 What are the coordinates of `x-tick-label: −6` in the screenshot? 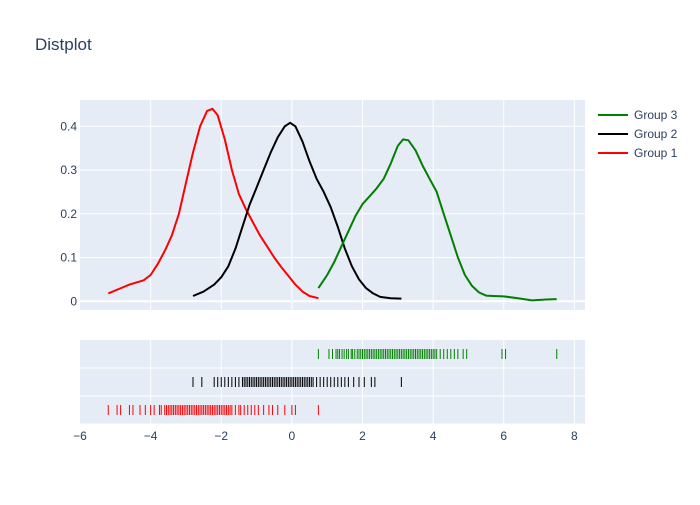 It's located at (80, 436).